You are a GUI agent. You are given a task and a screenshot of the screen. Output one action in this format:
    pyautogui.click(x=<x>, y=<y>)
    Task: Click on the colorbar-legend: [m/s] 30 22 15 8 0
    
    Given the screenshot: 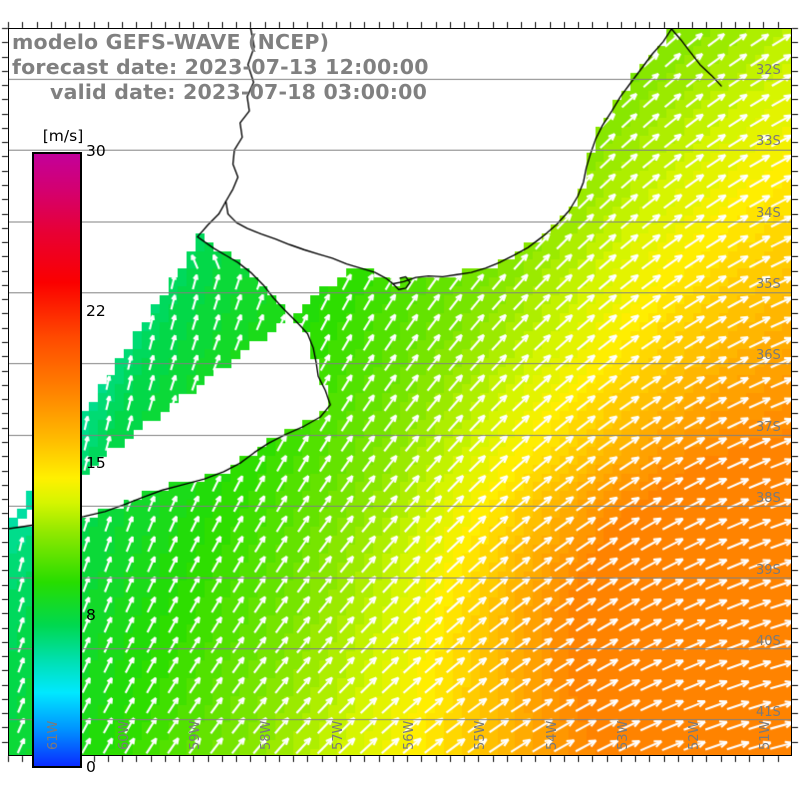 What is the action you would take?
    pyautogui.click(x=69, y=451)
    